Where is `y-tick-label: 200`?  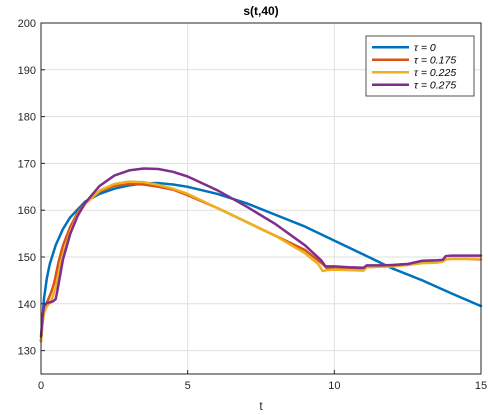
y-tick-label: 200 is located at coordinates (27, 24).